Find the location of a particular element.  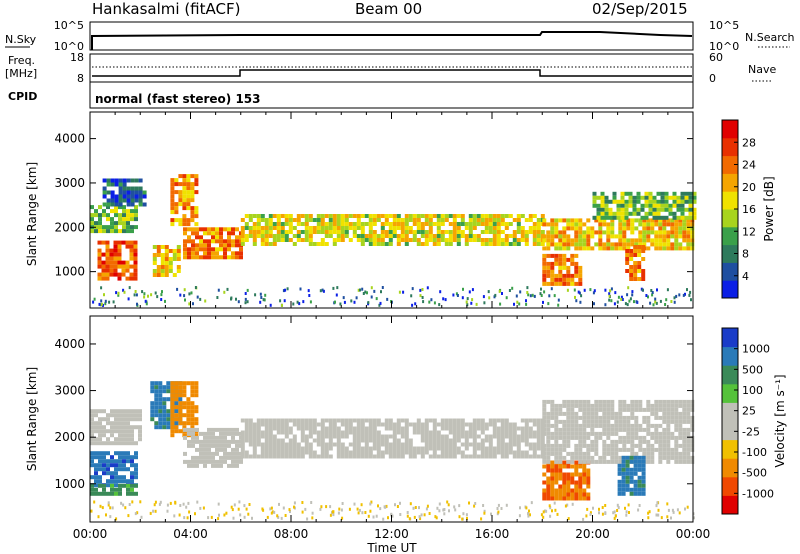

colorbar-tick-label: 100 is located at coordinates (752, 390).